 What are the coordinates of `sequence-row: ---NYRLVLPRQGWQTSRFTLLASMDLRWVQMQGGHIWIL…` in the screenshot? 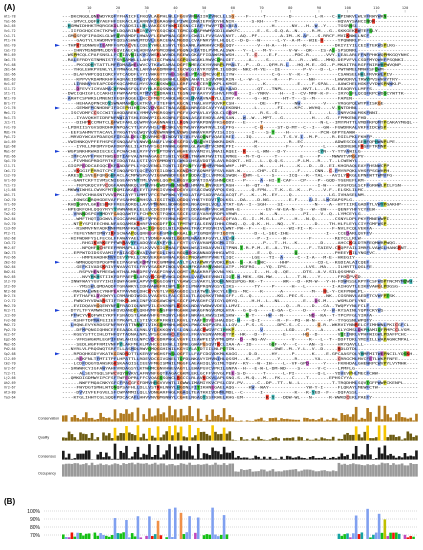 It's located at (240, 349).